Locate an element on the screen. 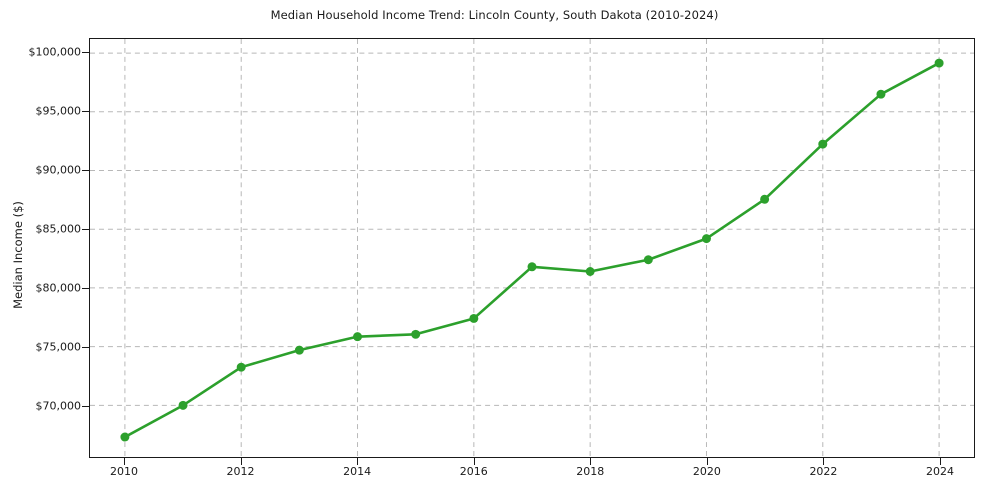  y-axis-tick-label: $70,000 is located at coordinates (58, 406).